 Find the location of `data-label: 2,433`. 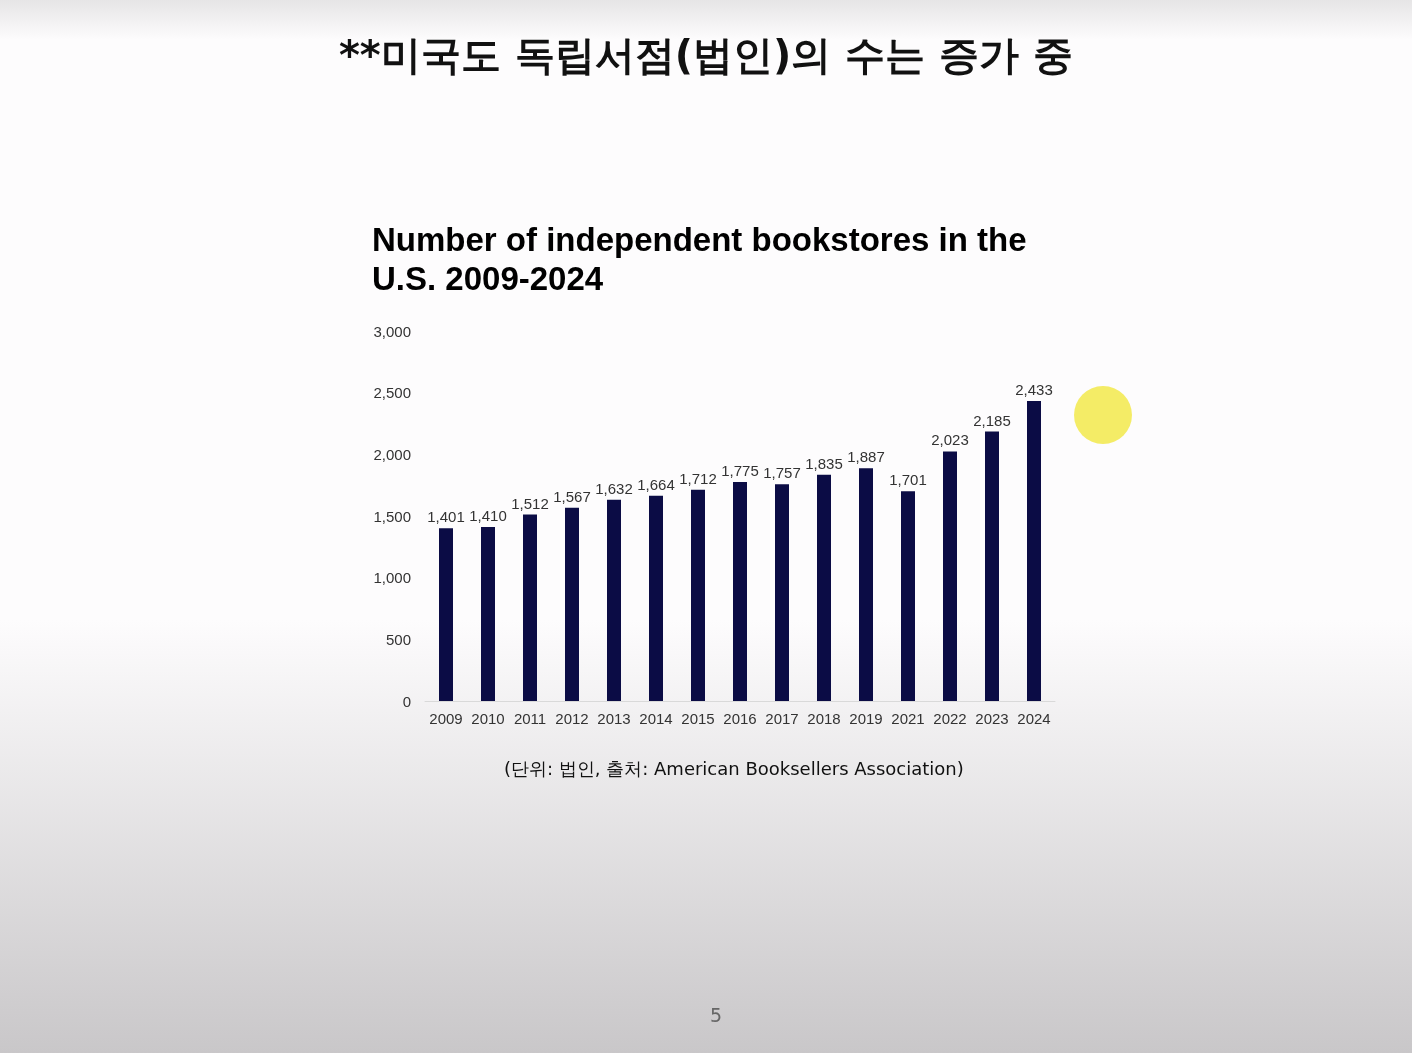

data-label: 2,433 is located at coordinates (1034, 389).